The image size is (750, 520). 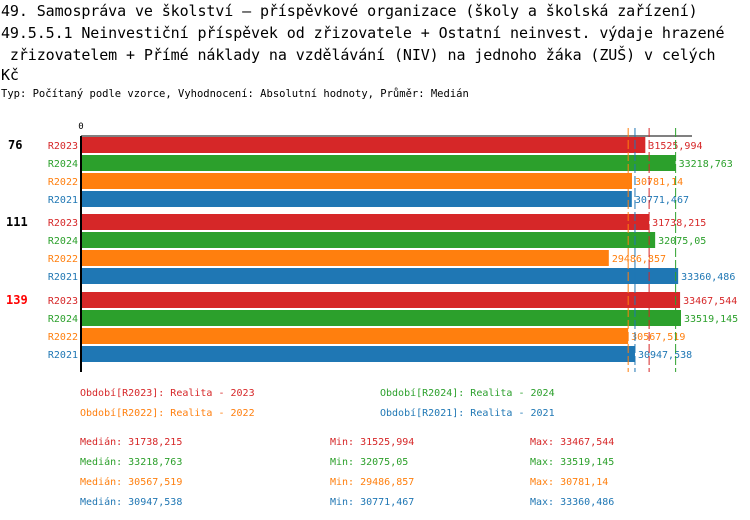 What do you see at coordinates (572, 442) in the screenshot?
I see `max-stat: Max: 33467,544` at bounding box center [572, 442].